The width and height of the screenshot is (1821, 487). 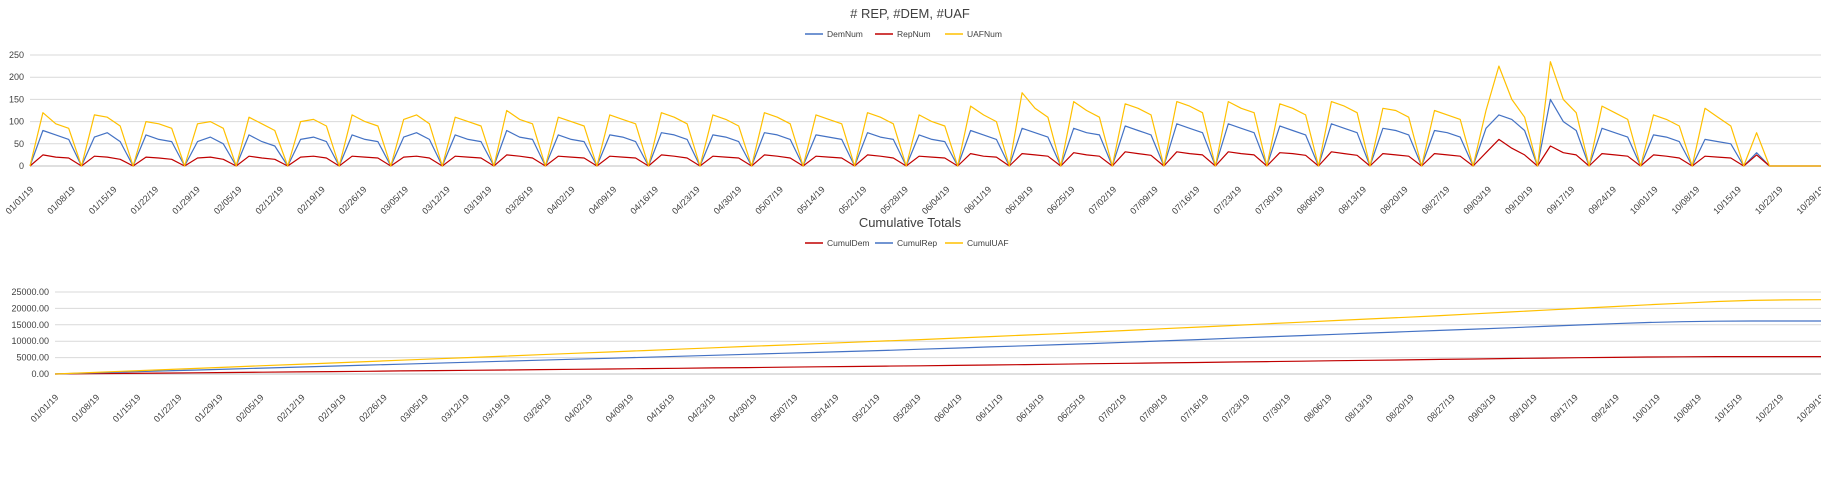 I want to click on chart-0-y-tick-4: 200, so click(x=16, y=77).